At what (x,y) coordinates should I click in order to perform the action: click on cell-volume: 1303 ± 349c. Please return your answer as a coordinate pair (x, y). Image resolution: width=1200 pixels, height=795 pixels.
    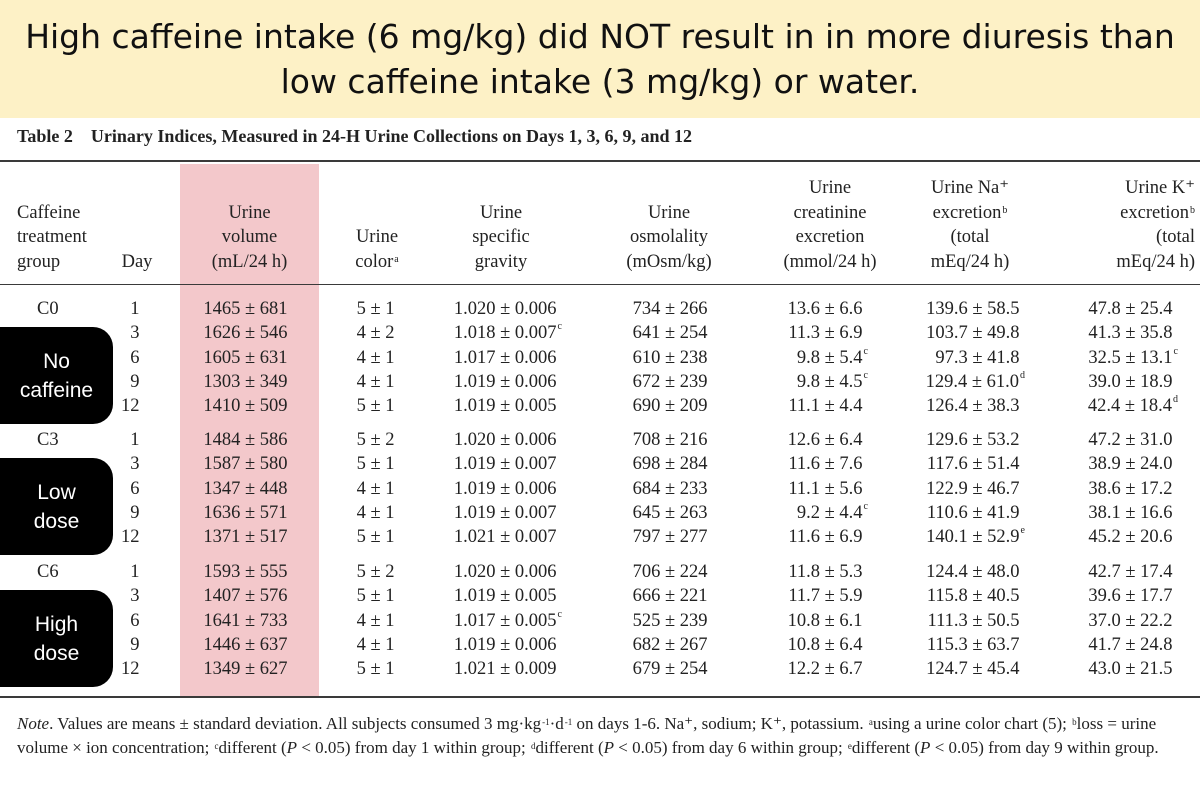
    Looking at the image, I should click on (245, 381).